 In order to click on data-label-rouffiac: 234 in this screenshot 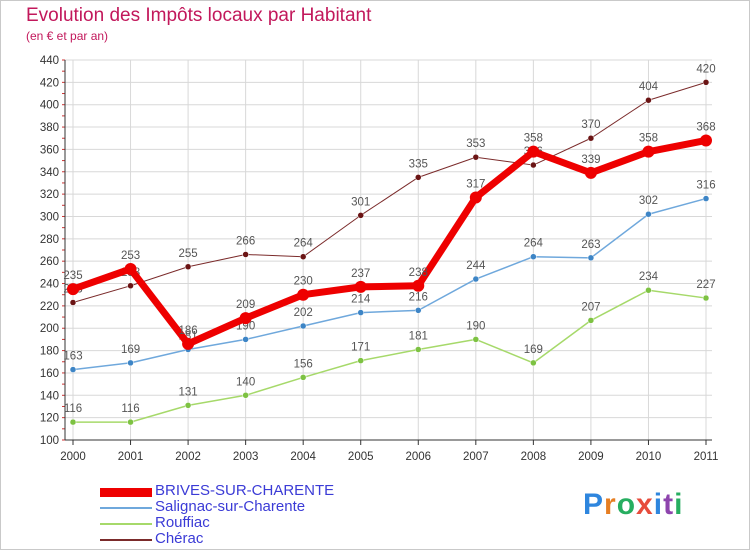, I will do `click(649, 277)`.